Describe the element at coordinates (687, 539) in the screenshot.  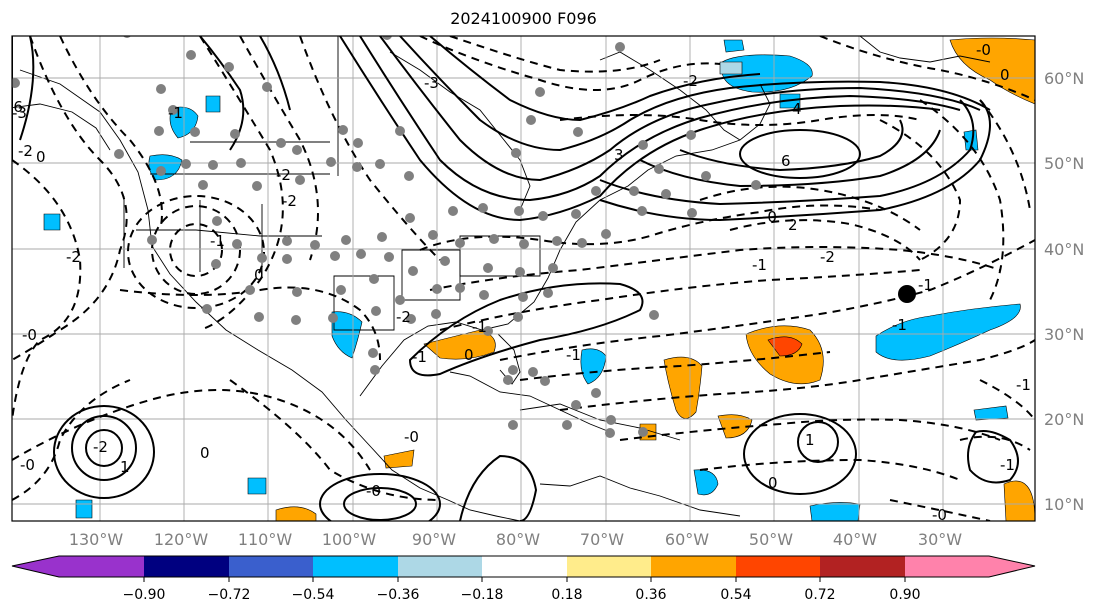
I see `lon-tick-label: 60°W` at that location.